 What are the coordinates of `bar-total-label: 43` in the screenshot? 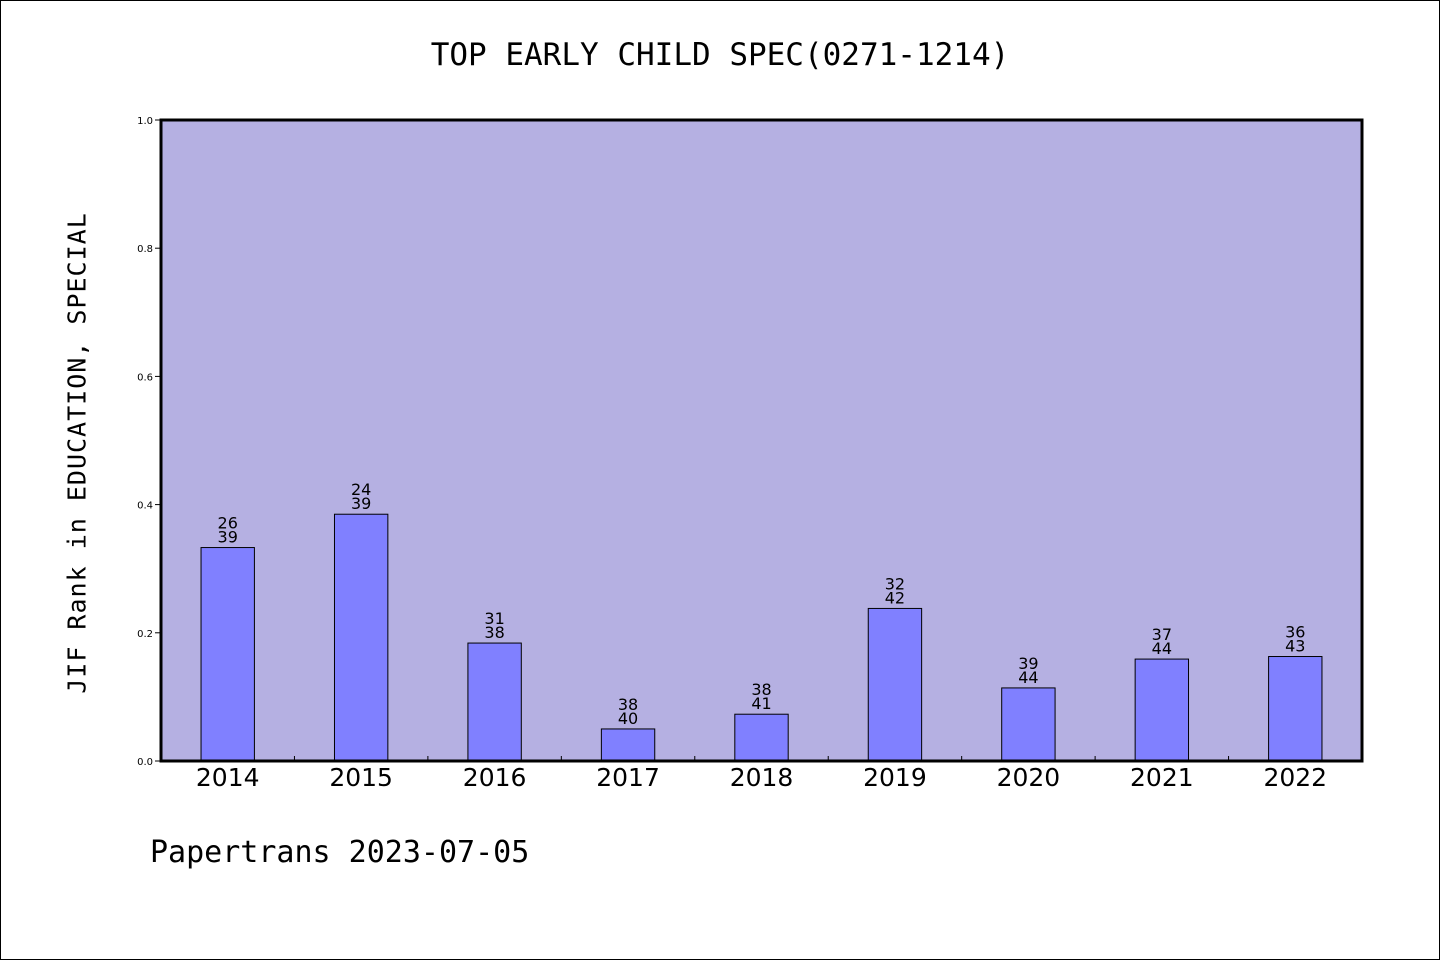 It's located at (1295, 646).